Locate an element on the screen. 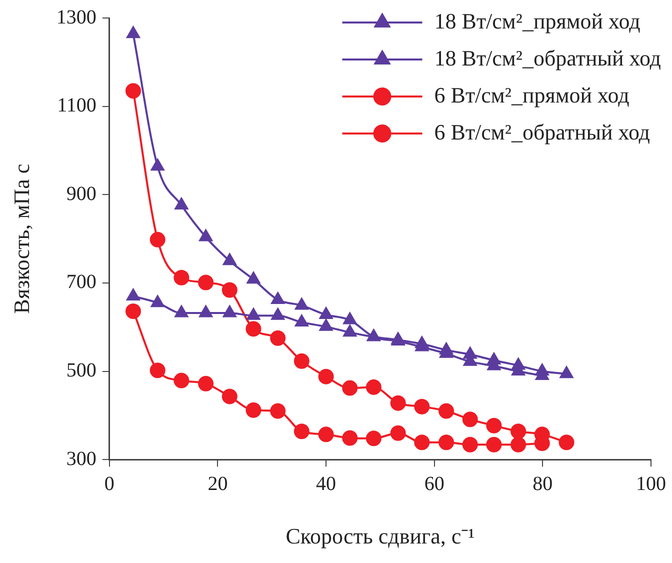  y-axis-title: Вязкость, мПа с is located at coordinates (21, 239).